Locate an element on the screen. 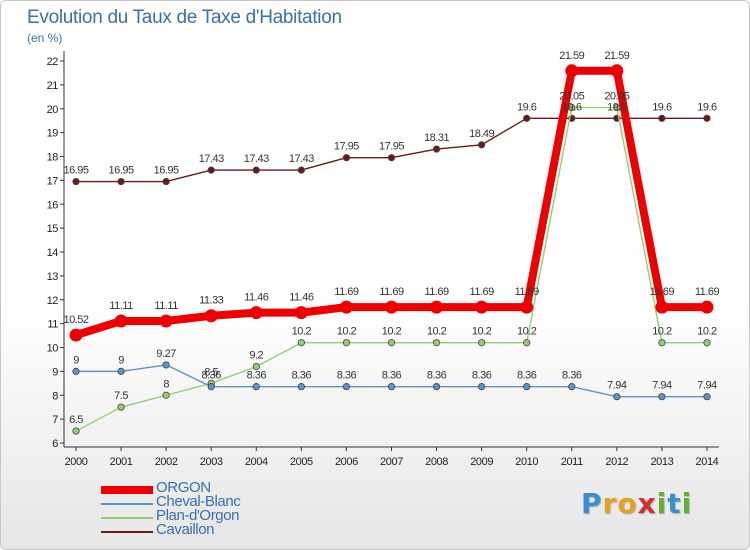 This screenshot has height=550, width=750. x-tick-label: 2014 is located at coordinates (707, 462).